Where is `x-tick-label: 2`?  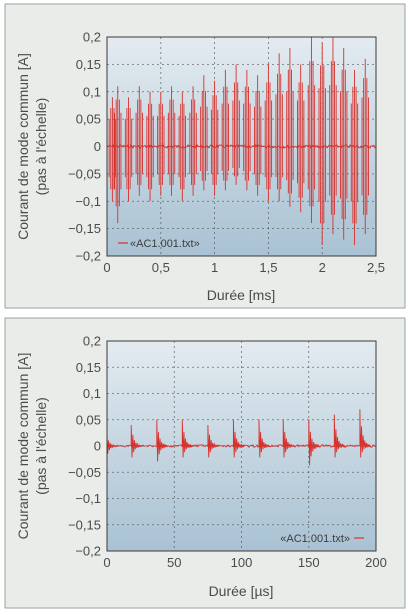
x-tick-label: 2 is located at coordinates (322, 267).